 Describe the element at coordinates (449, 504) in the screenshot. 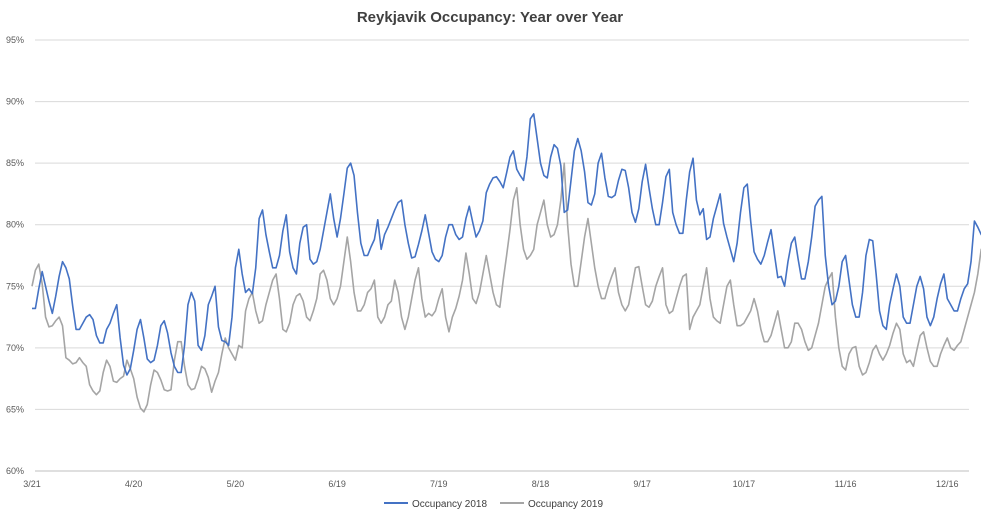

I see `legend-label: Occupancy 2018` at that location.